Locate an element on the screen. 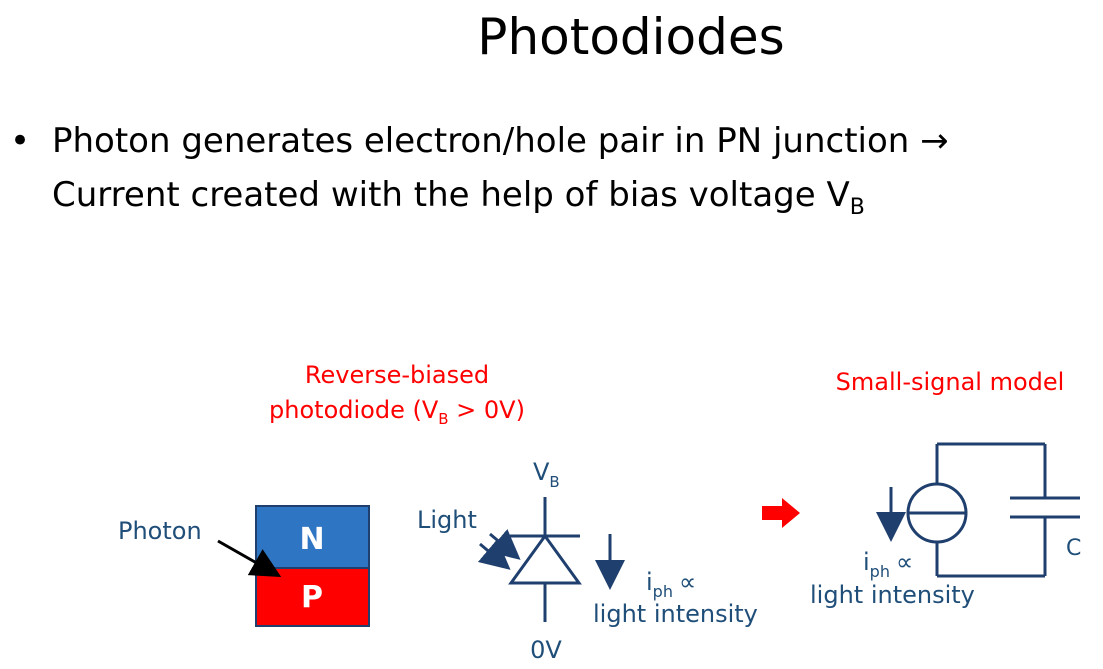 The width and height of the screenshot is (1103, 669). n-label: N is located at coordinates (311, 539).